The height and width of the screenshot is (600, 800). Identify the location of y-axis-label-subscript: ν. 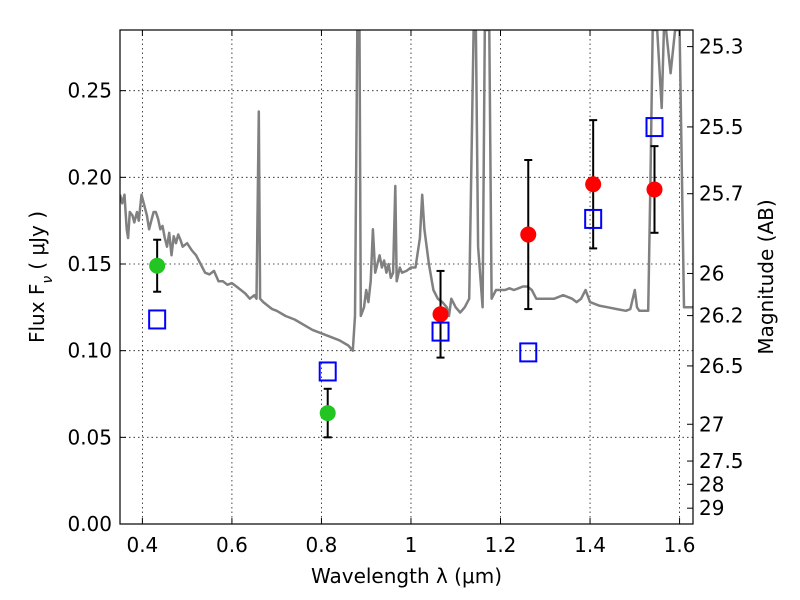
(48, 280).